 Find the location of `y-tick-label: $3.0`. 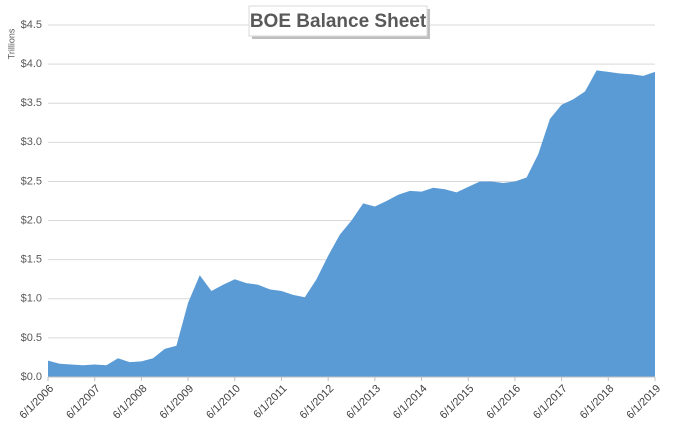

y-tick-label: $3.0 is located at coordinates (31, 142).